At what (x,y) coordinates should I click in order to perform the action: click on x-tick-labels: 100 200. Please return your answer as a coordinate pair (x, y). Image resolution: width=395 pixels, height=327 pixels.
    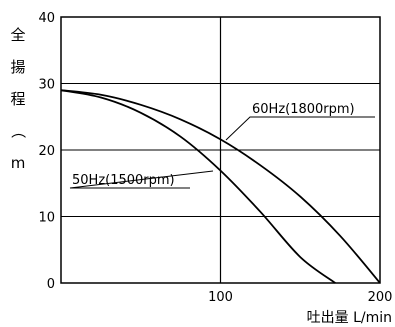
    Looking at the image, I should click on (300, 297).